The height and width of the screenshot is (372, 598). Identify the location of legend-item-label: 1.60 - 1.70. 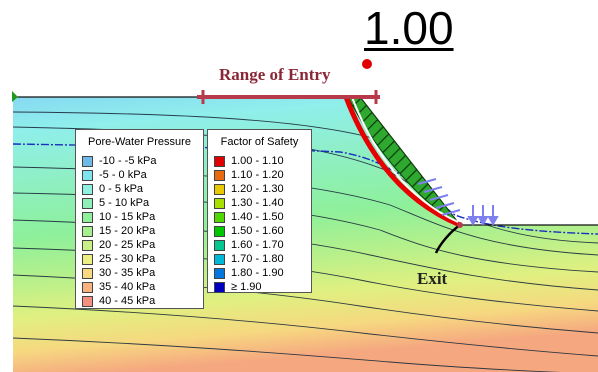
(257, 245).